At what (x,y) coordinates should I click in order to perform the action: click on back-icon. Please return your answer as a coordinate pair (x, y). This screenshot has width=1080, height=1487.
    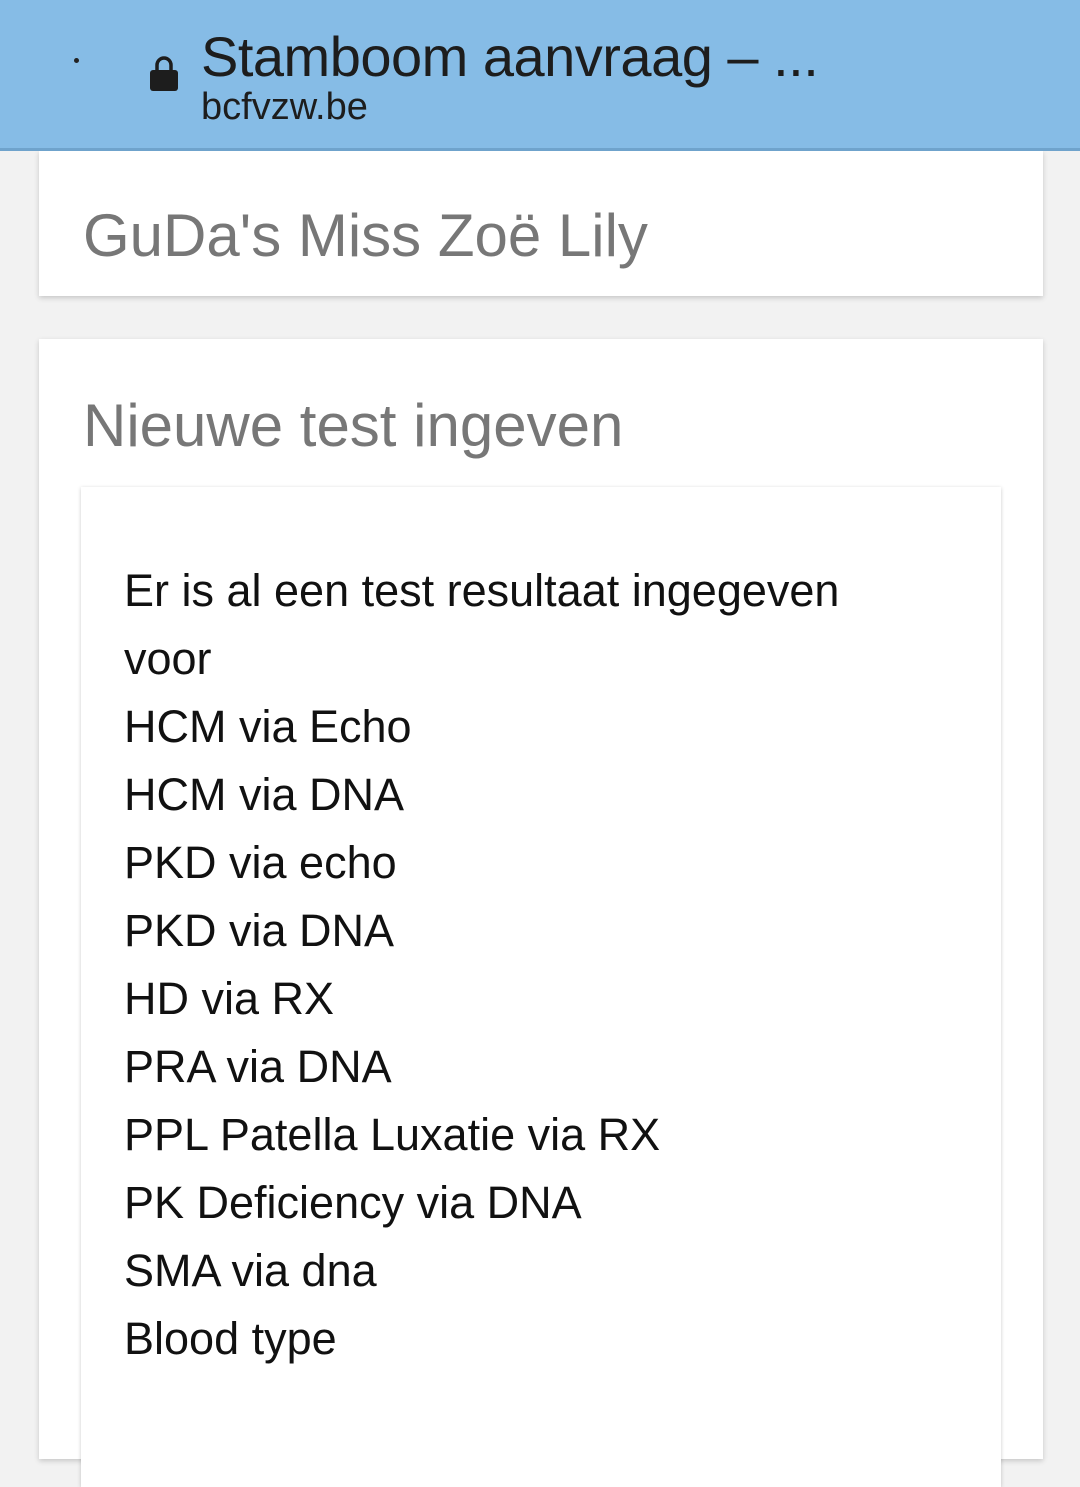
    Looking at the image, I should click on (76, 60).